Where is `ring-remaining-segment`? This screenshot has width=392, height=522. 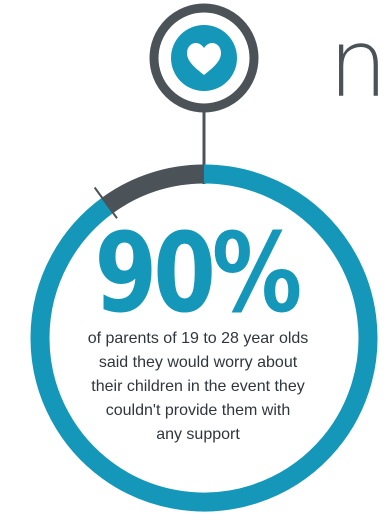 ring-remaining-segment is located at coordinates (153, 189).